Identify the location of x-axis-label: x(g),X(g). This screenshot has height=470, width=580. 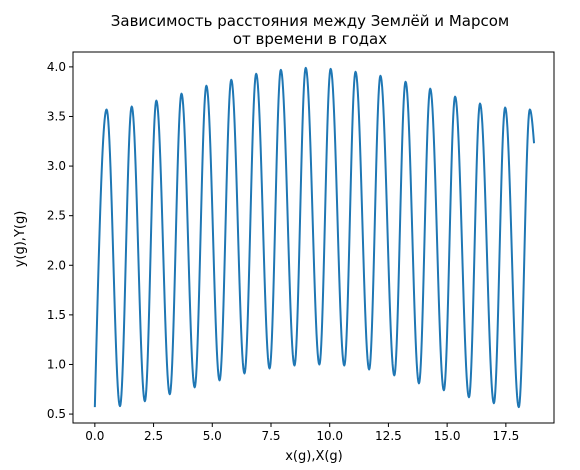
(314, 456).